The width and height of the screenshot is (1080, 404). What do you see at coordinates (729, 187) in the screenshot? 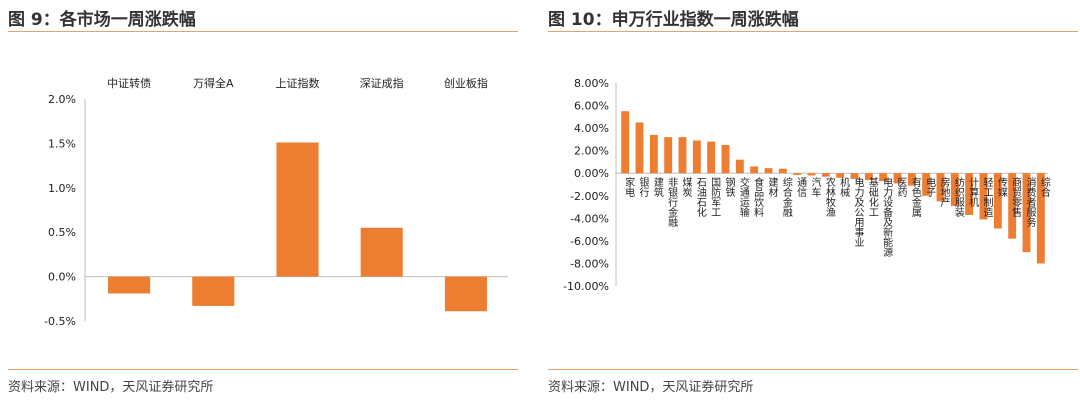
I see `category-label: 钢铁` at bounding box center [729, 187].